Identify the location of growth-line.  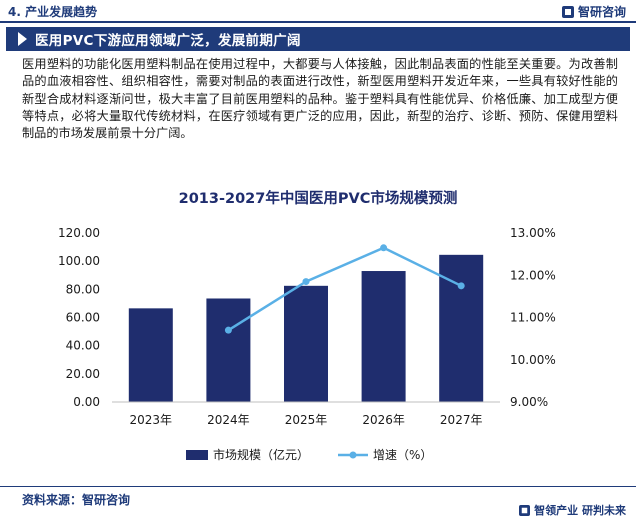
(344, 289).